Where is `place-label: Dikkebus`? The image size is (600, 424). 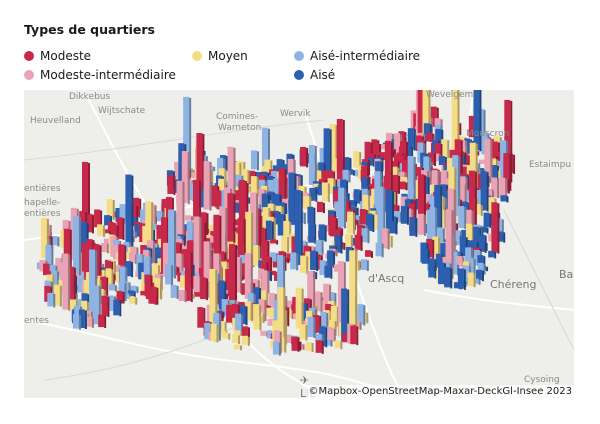
place-label: Dikkebus is located at coordinates (90, 97).